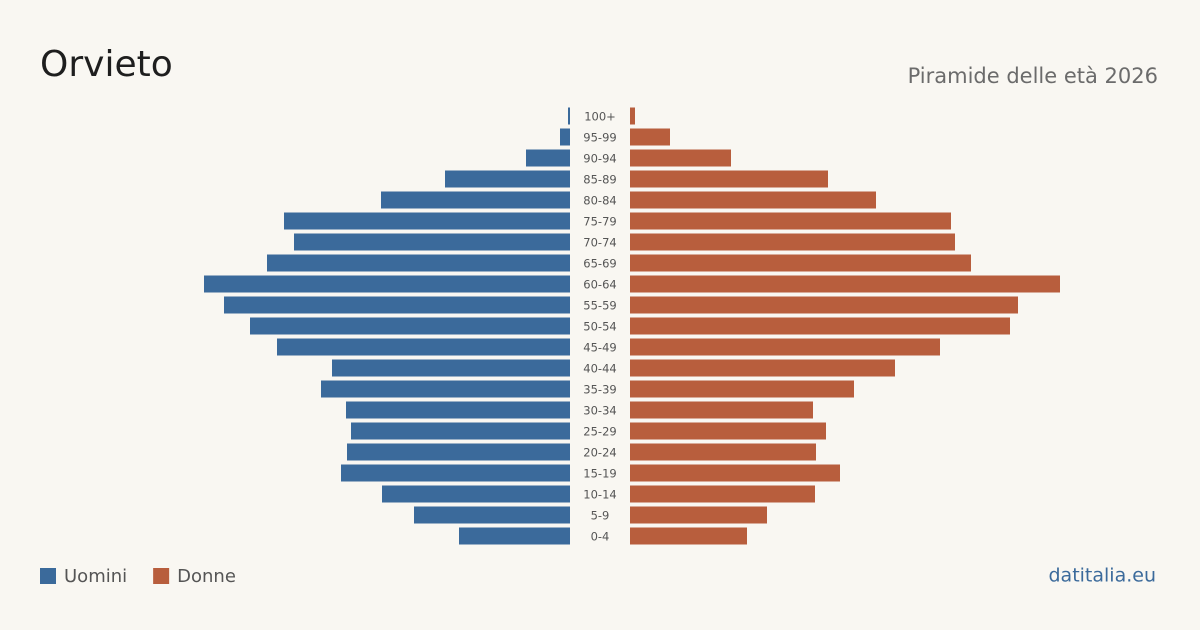 The height and width of the screenshot is (630, 1200). What do you see at coordinates (106, 64) in the screenshot?
I see `chart-title: Orvieto` at bounding box center [106, 64].